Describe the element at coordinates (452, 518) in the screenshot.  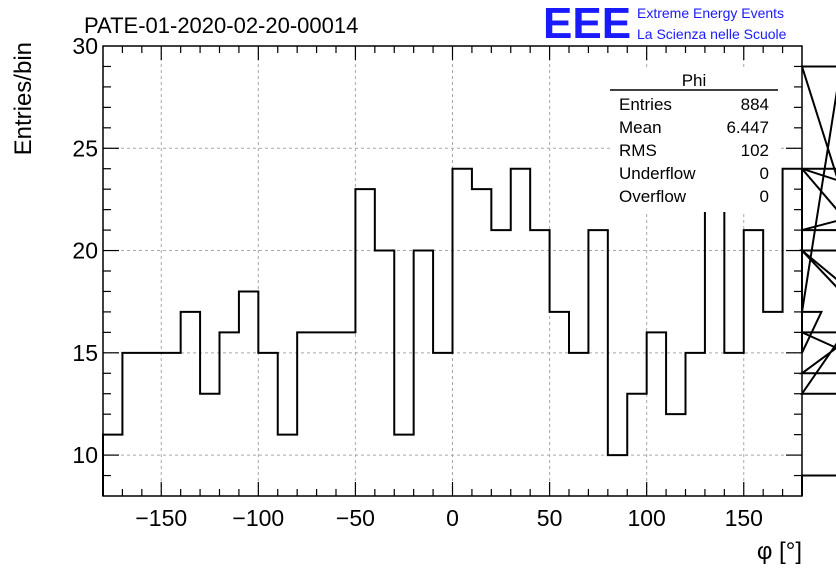
I see `x-tick-label: 0` at that location.